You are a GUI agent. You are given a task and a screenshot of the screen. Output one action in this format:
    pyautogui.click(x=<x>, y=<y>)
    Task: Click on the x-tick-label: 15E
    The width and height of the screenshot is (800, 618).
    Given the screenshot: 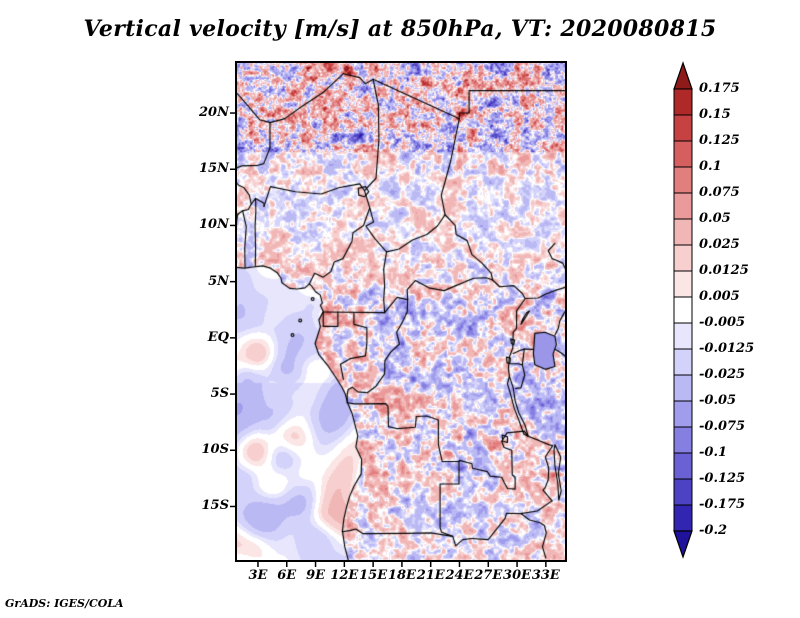 What is the action you would take?
    pyautogui.click(x=373, y=575)
    